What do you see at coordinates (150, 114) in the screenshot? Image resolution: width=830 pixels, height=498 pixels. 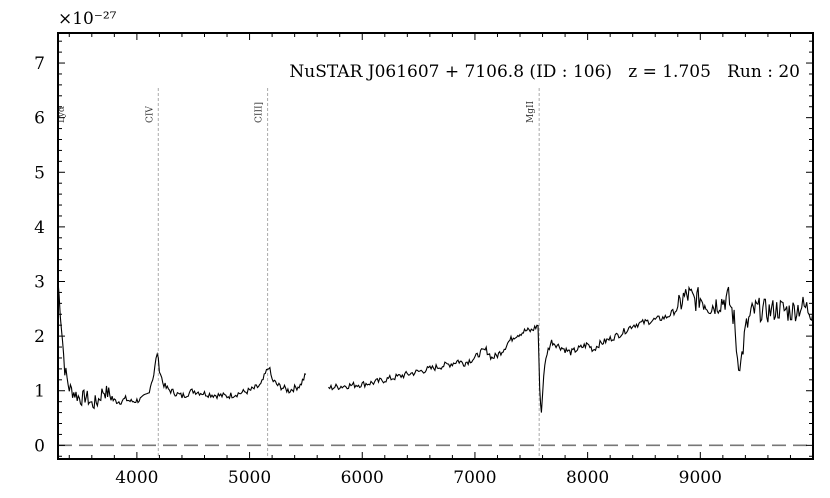 I see `emission-line-label: CIV` at bounding box center [150, 114].